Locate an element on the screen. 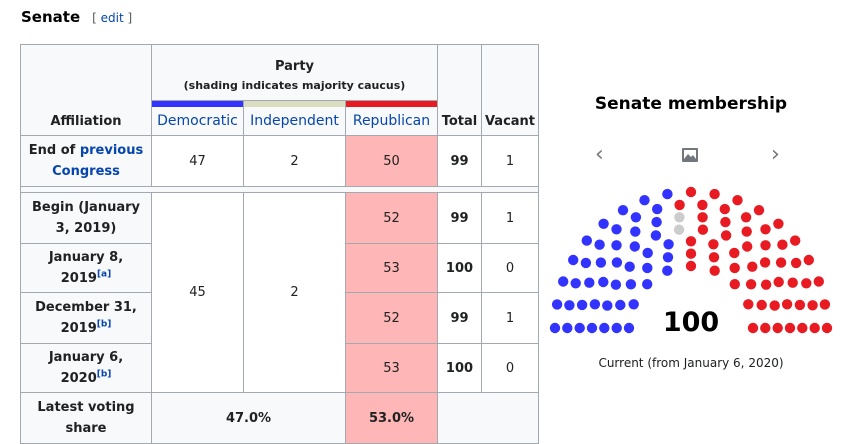 The width and height of the screenshot is (845, 444). democratic-header: Democratic is located at coordinates (197, 118).